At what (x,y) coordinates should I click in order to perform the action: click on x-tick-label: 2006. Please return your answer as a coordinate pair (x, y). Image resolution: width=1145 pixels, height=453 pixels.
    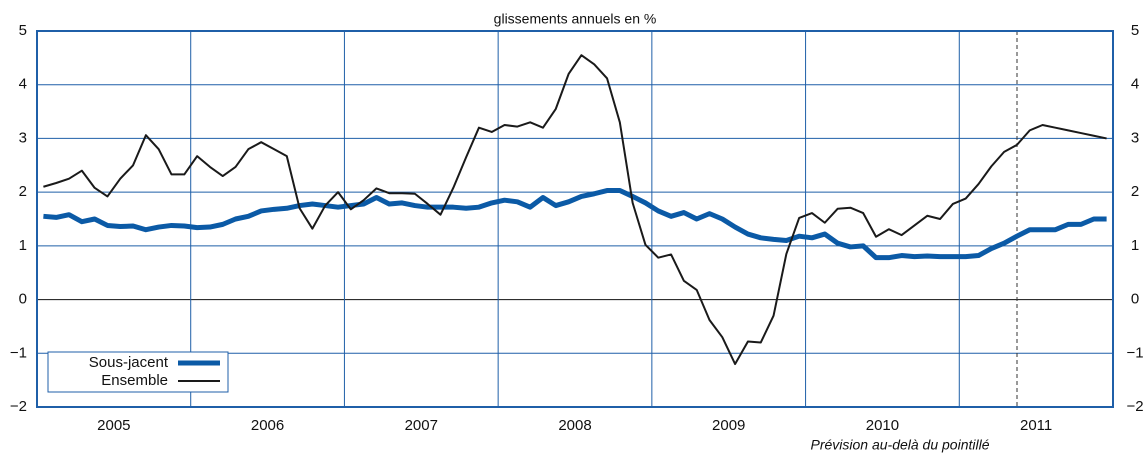
    Looking at the image, I should click on (267, 425).